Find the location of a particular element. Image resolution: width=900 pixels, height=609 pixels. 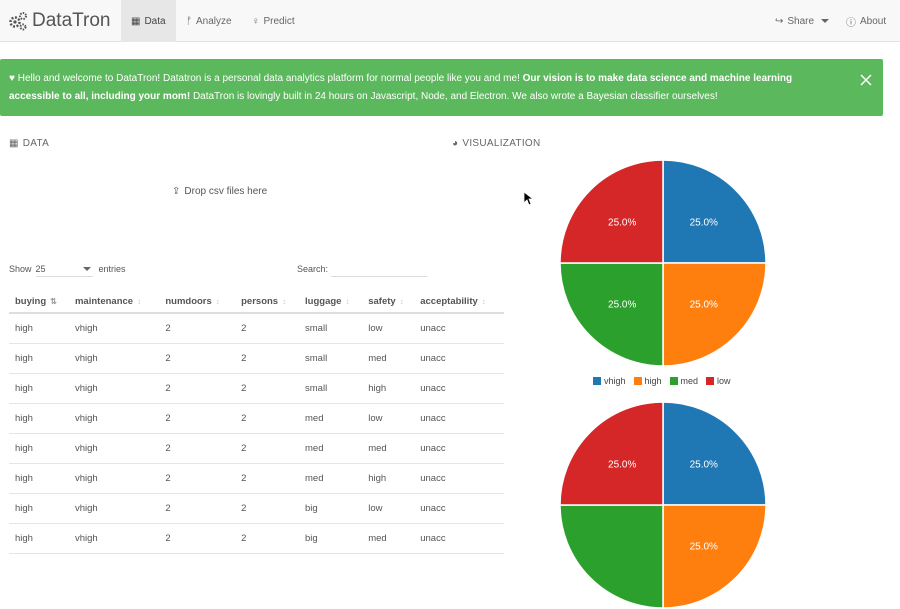

tab-data-label: Data is located at coordinates (155, 21).